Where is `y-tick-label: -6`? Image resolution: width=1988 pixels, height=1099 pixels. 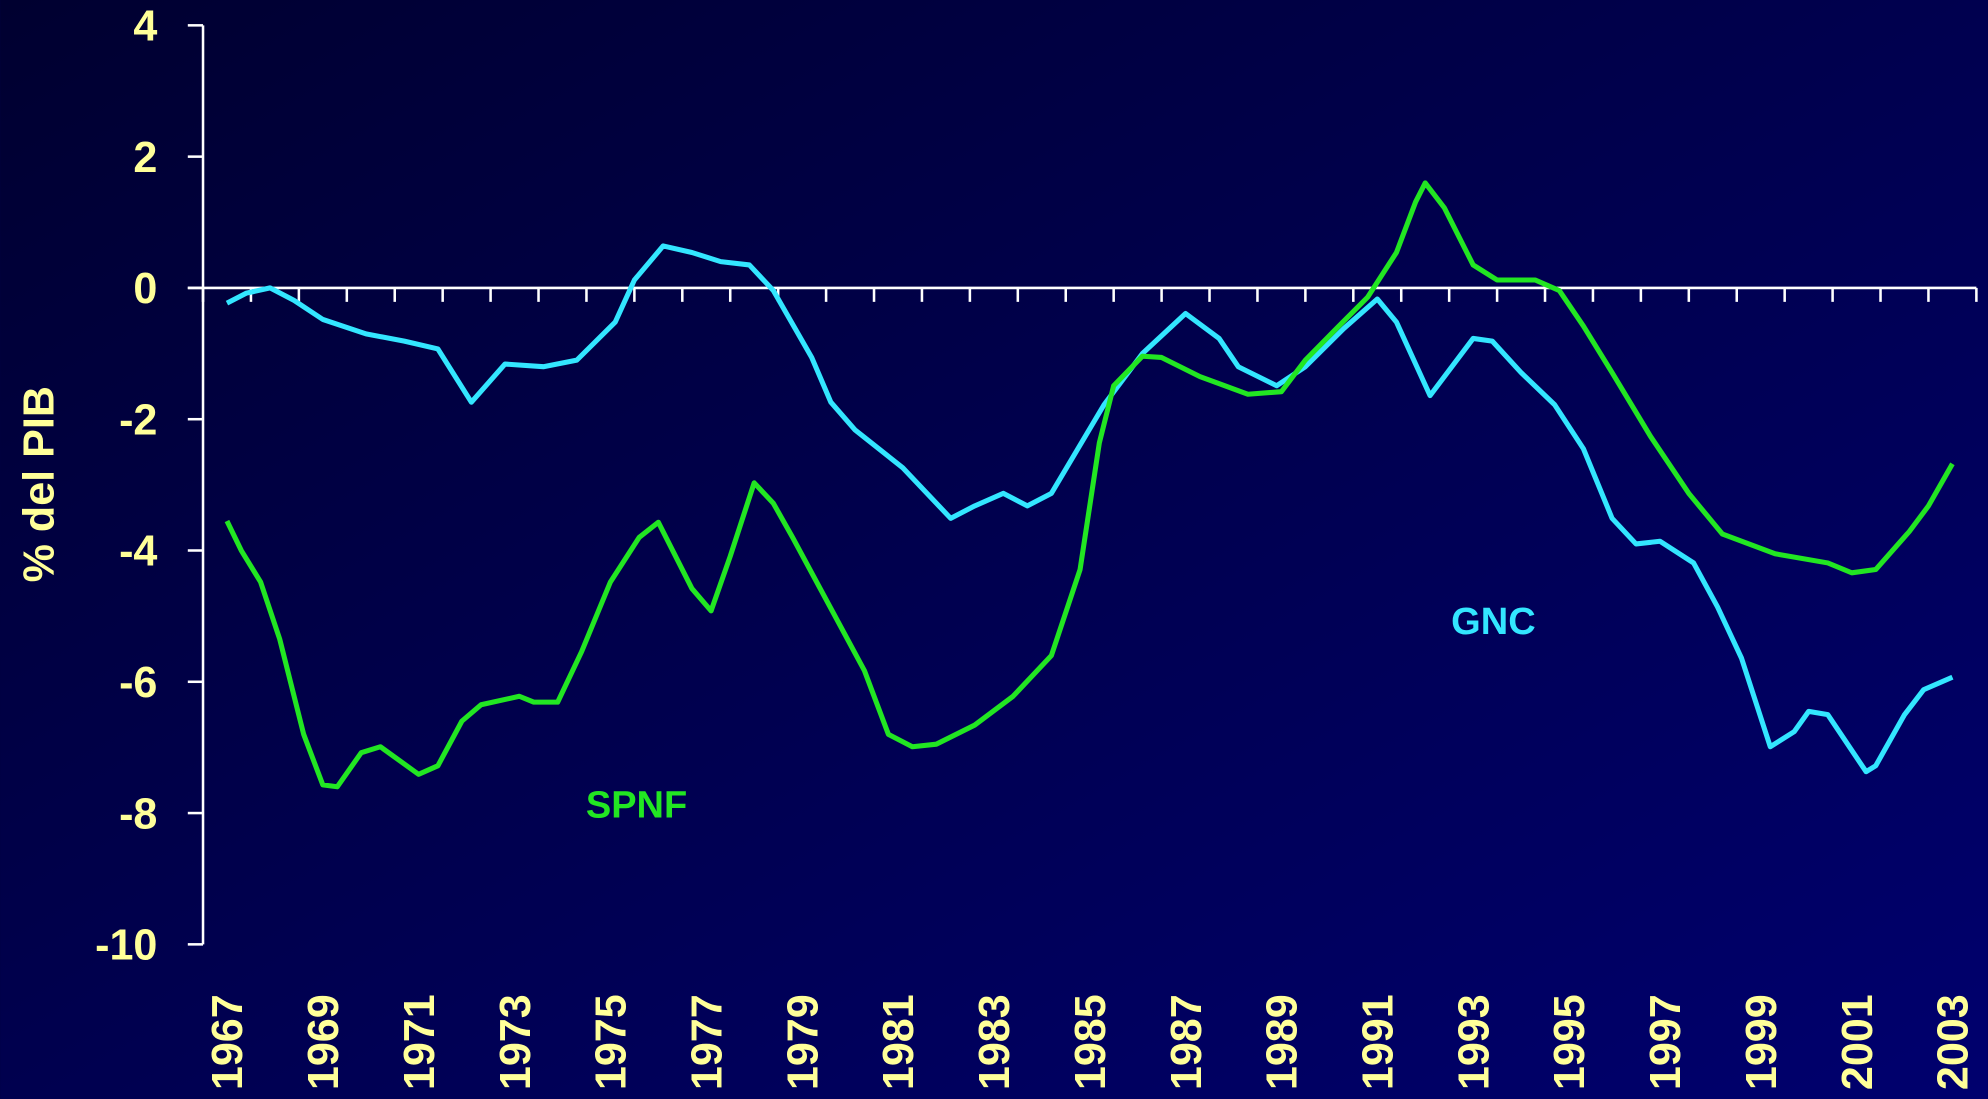
y-tick-label: -6 is located at coordinates (138, 683).